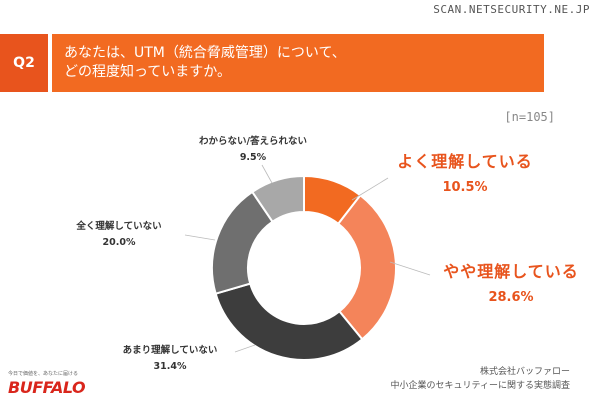  What do you see at coordinates (267, 174) in the screenshot?
I see `leader-dont-know` at bounding box center [267, 174].